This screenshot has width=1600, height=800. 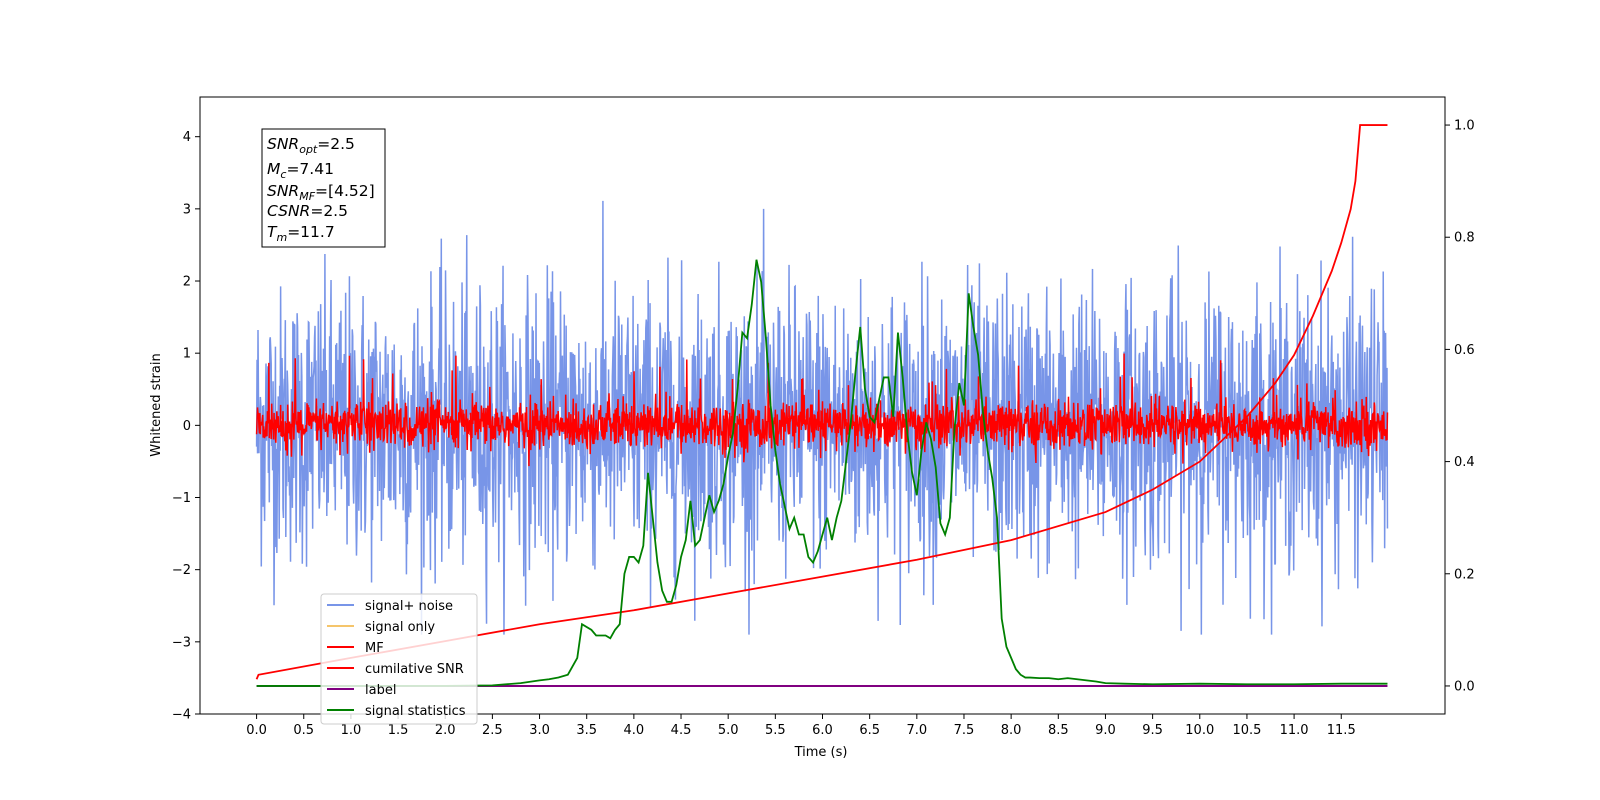 What do you see at coordinates (1464, 574) in the screenshot?
I see `y2-tick-label: 0.2` at bounding box center [1464, 574].